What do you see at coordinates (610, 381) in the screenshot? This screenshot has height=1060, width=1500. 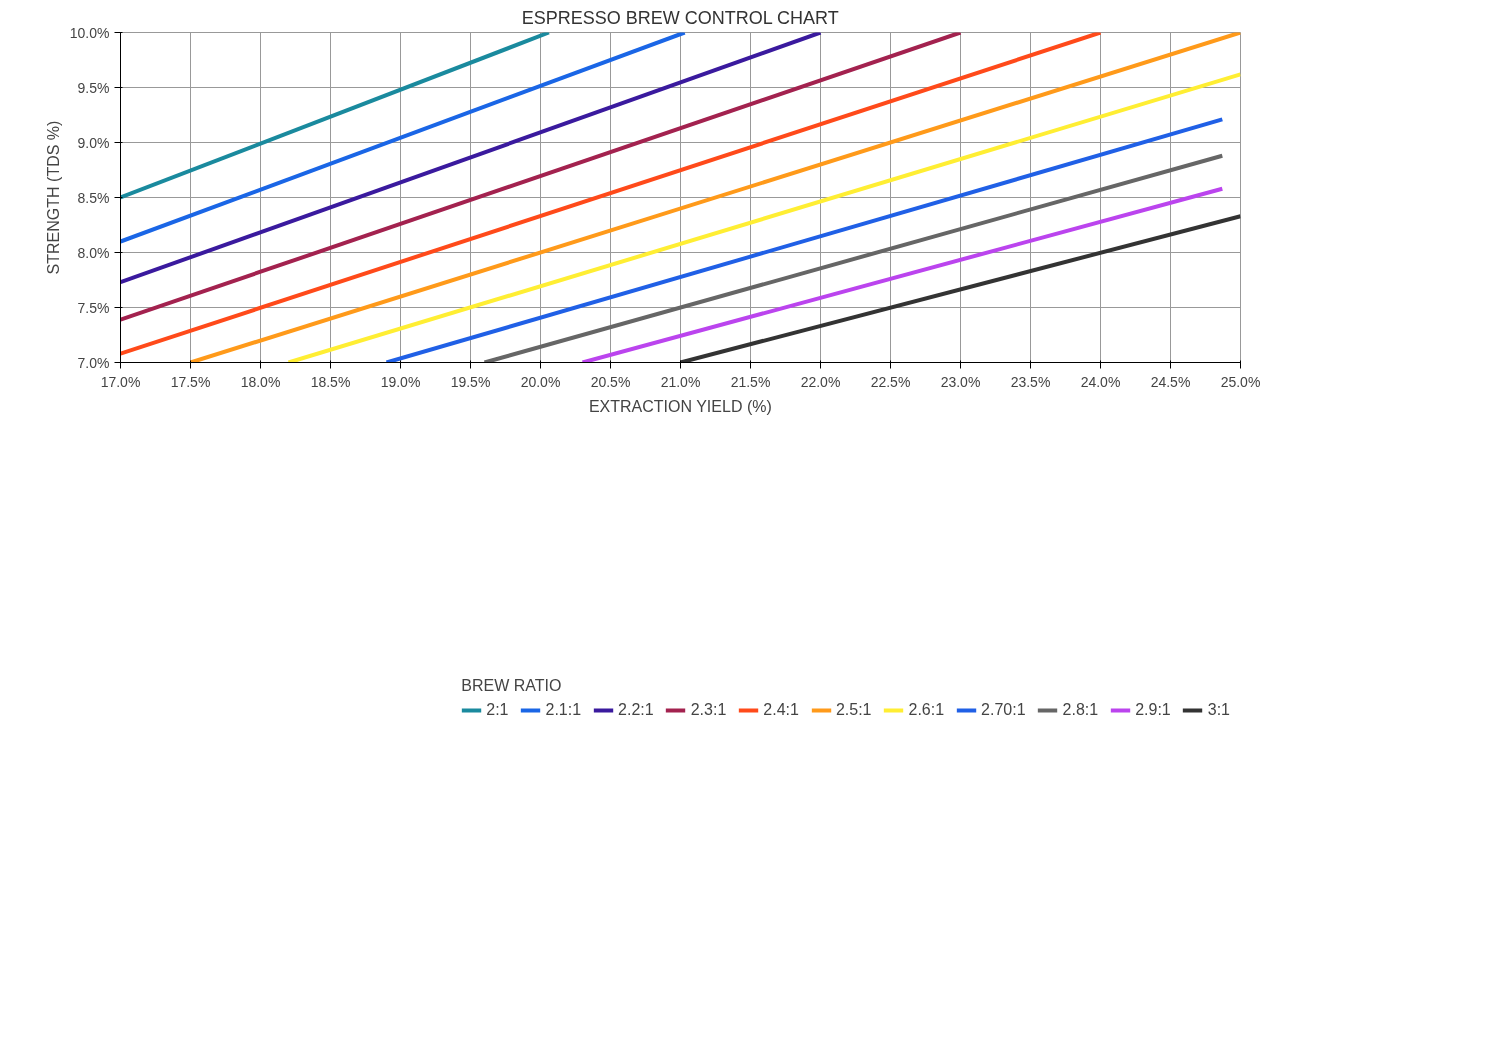 I see `x-tick-label: 20.5%` at bounding box center [610, 381].